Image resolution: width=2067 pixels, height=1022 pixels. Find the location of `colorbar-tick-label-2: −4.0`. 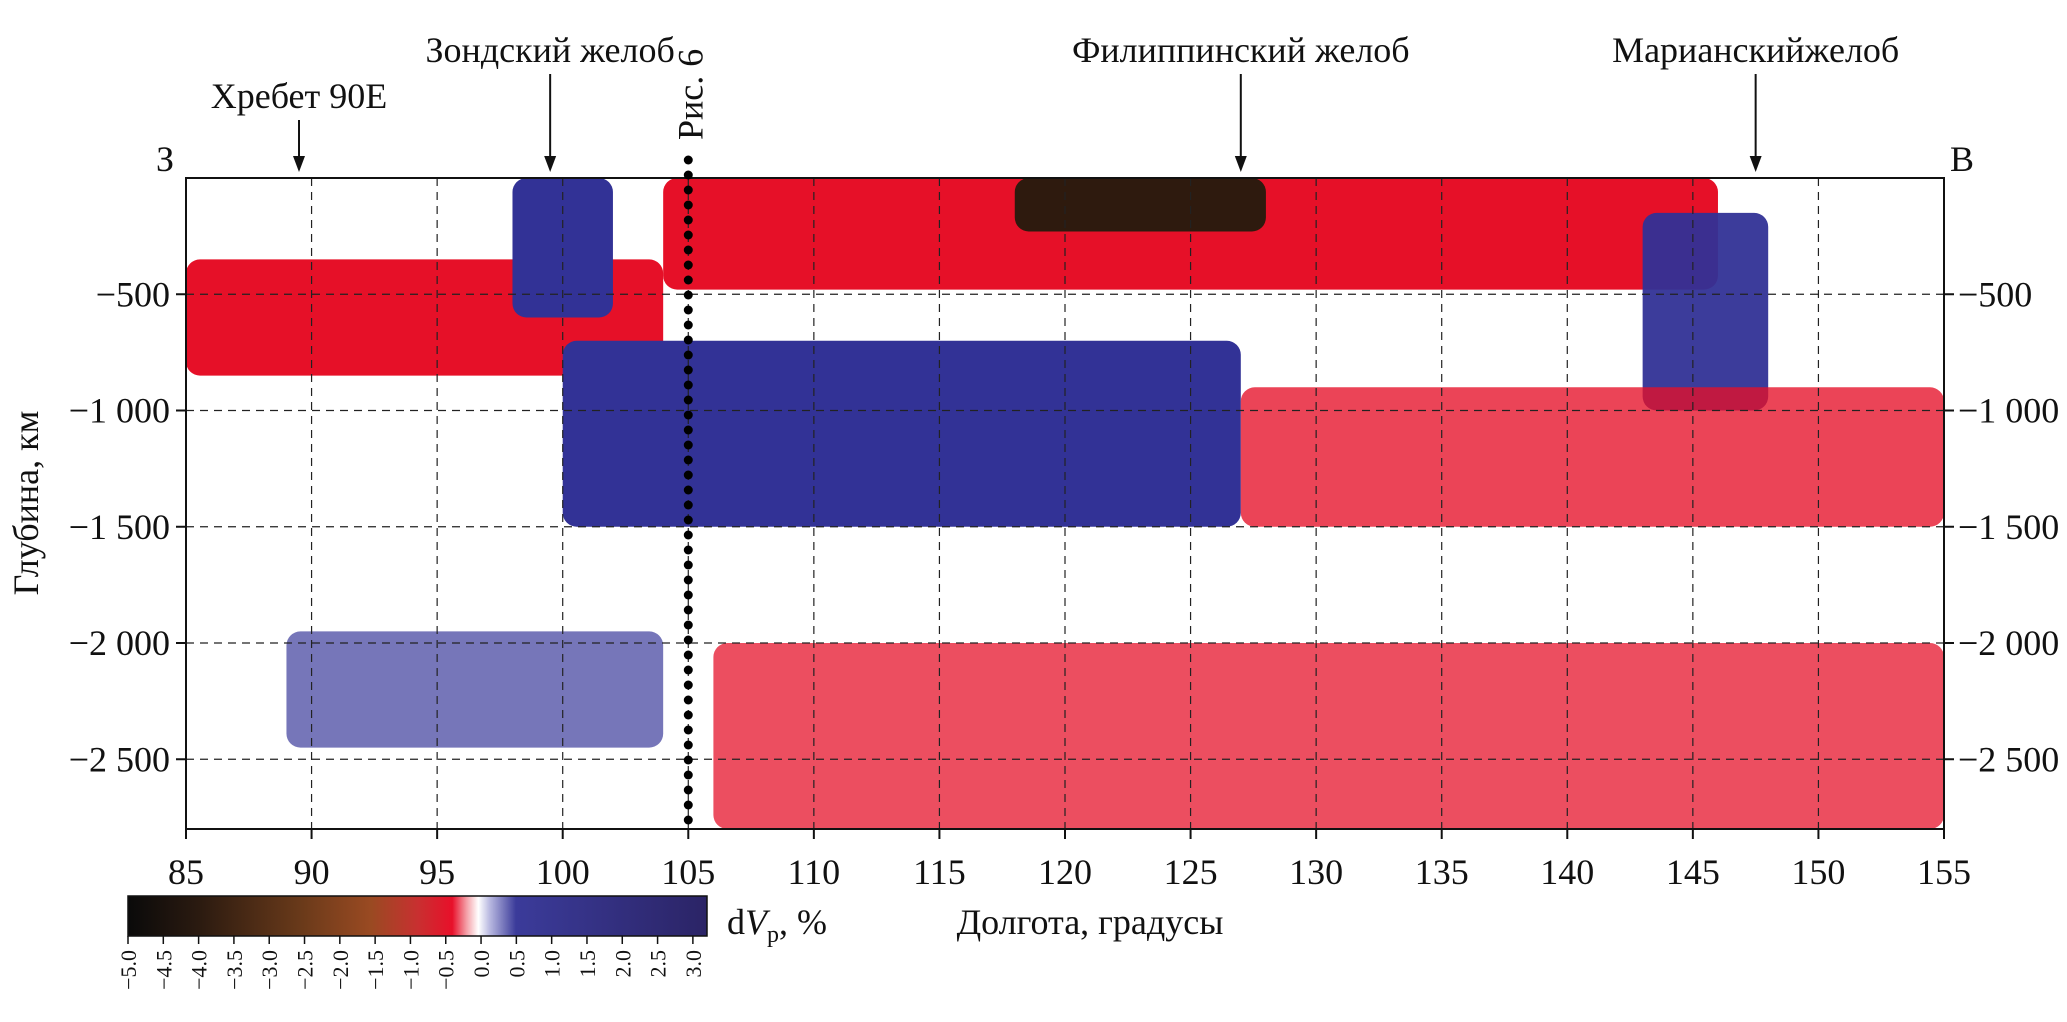

colorbar-tick-label-2: −4.0 is located at coordinates (199, 970).